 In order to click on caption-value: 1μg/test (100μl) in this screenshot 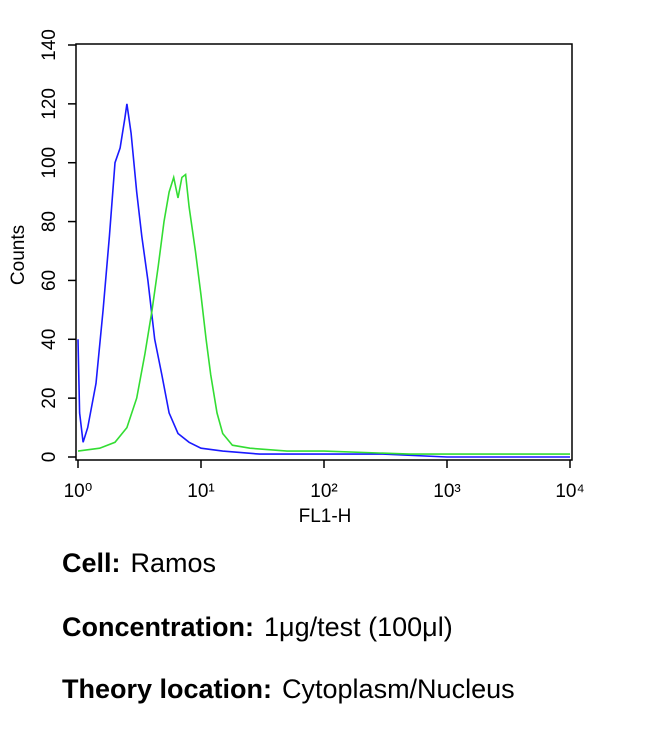, I will do `click(358, 627)`.